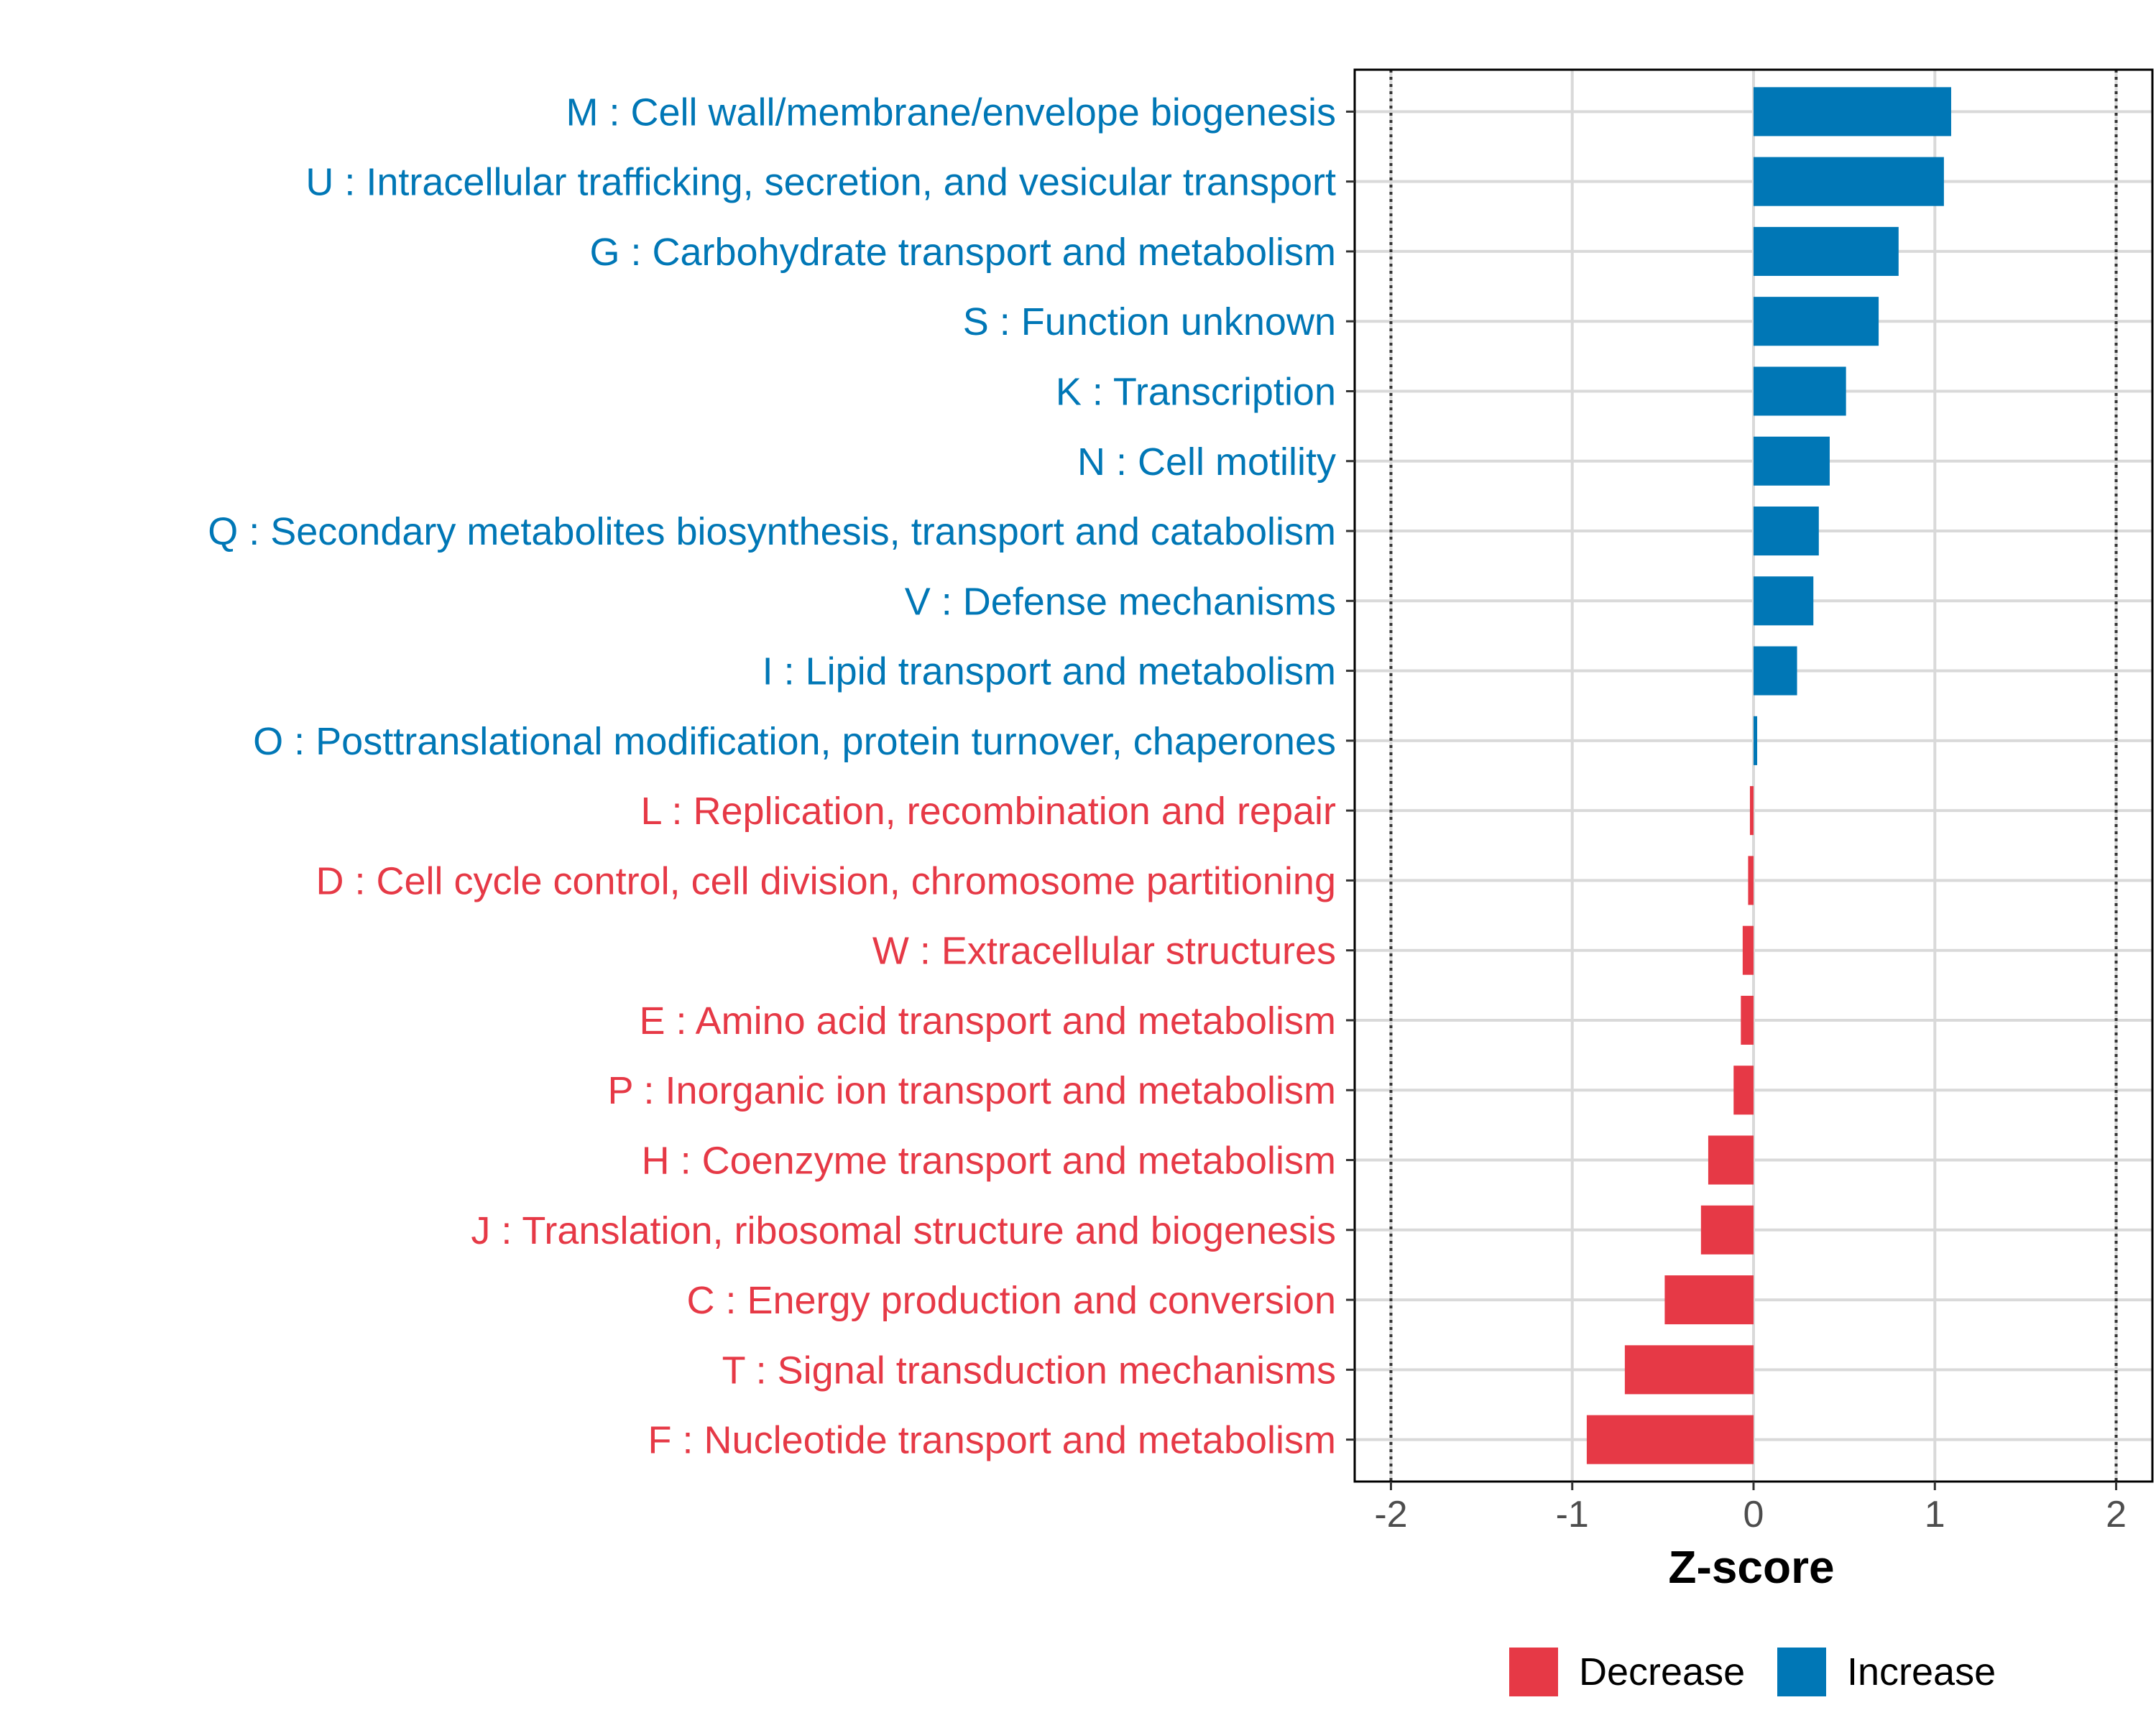 This screenshot has height=1728, width=2156. Describe the element at coordinates (1390, 1515) in the screenshot. I see `x-tick-label: -2` at that location.